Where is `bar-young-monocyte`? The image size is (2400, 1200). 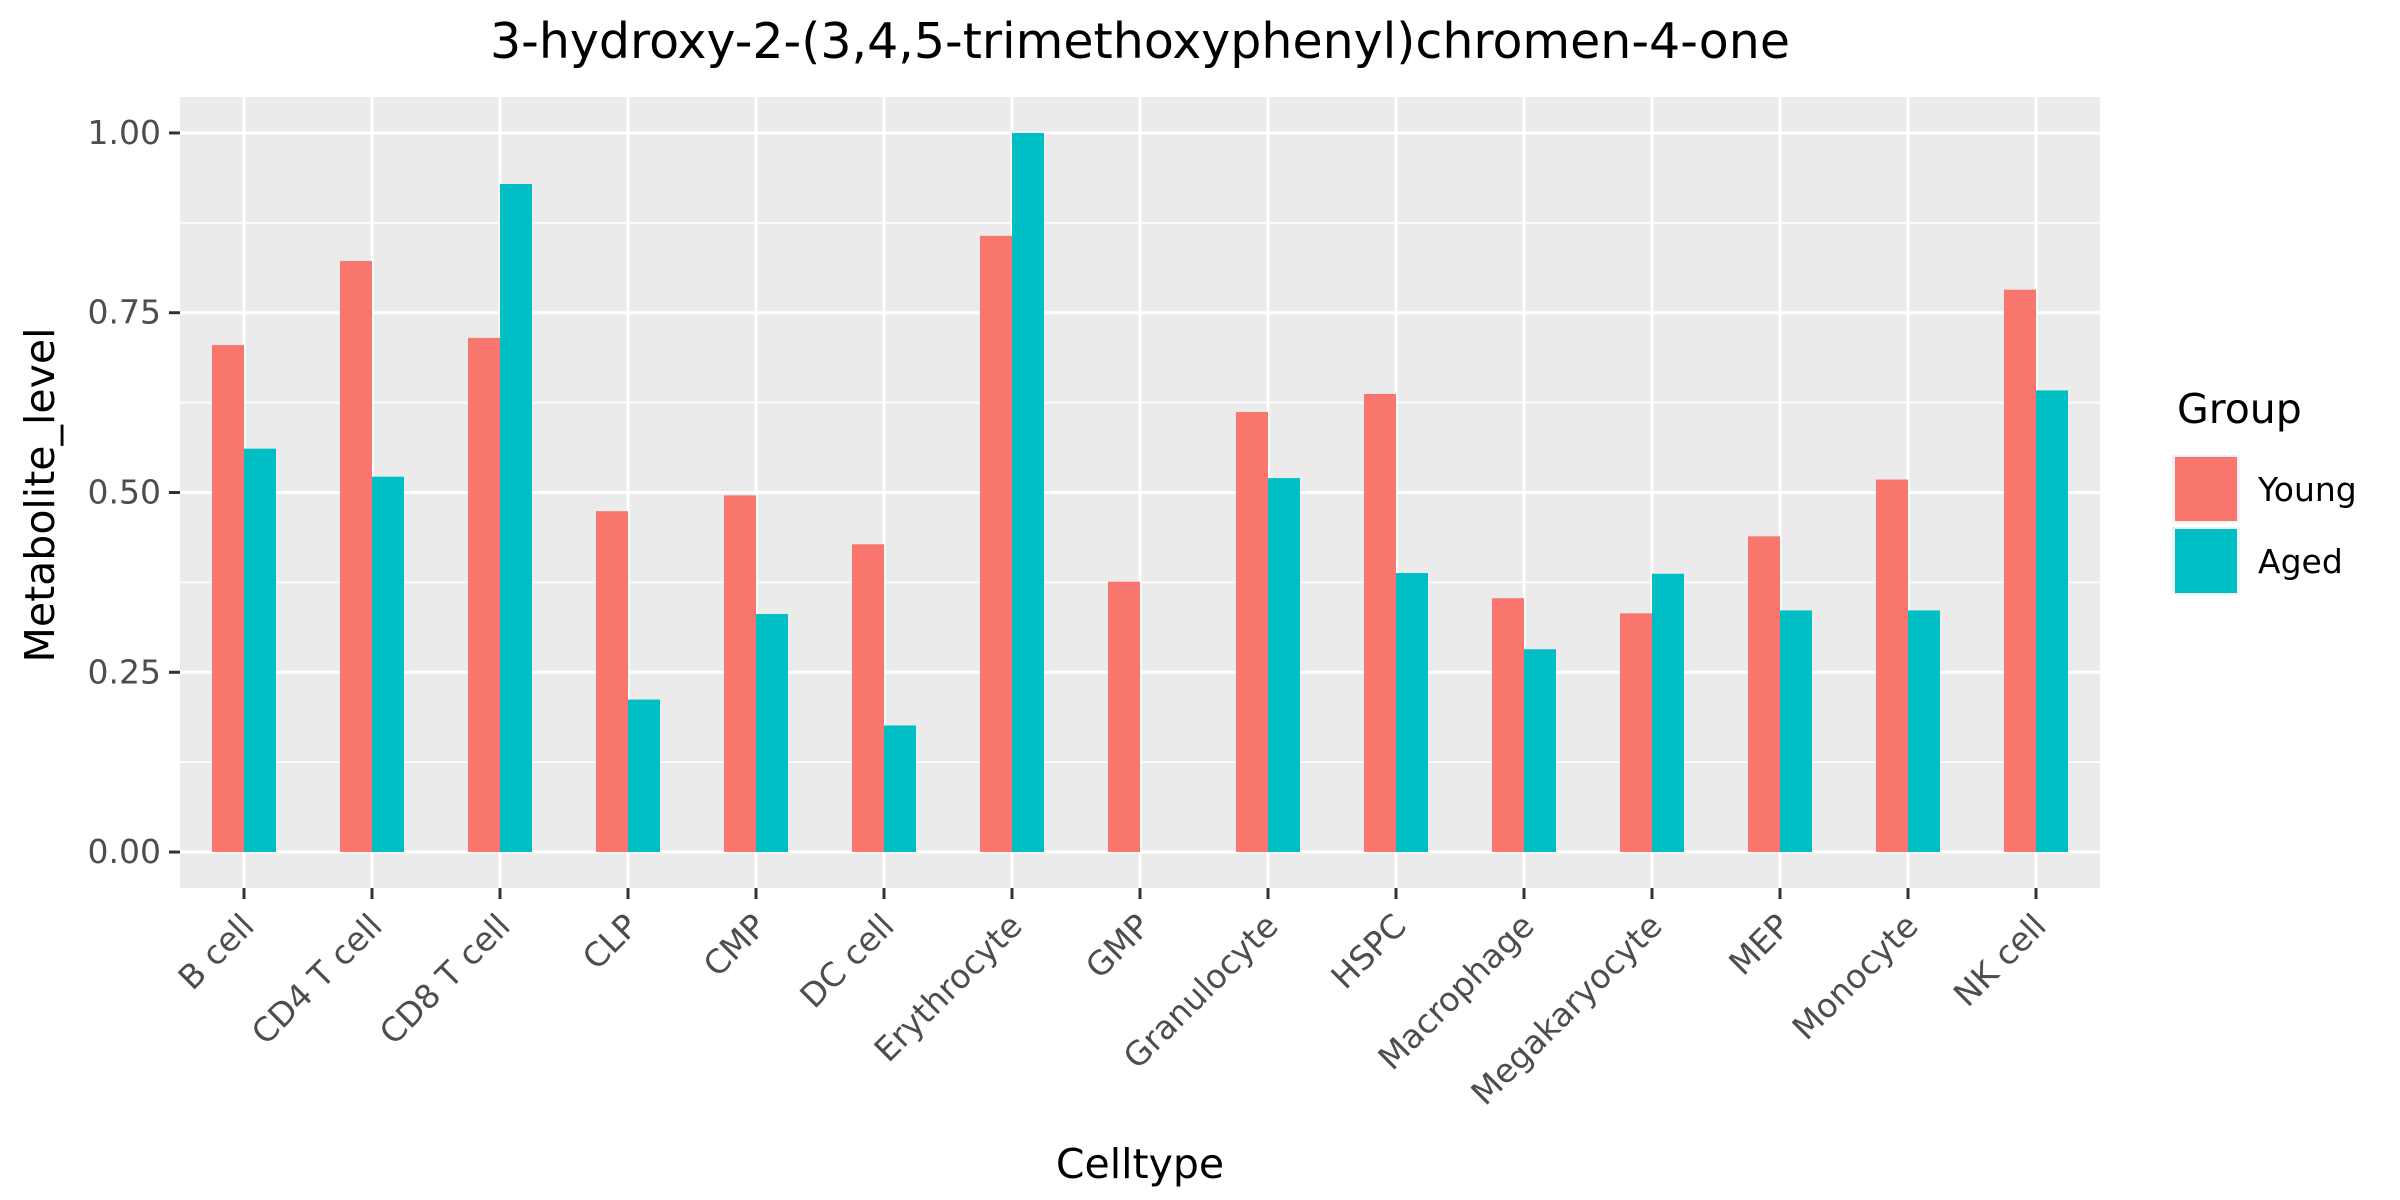
bar-young-monocyte is located at coordinates (1892, 666).